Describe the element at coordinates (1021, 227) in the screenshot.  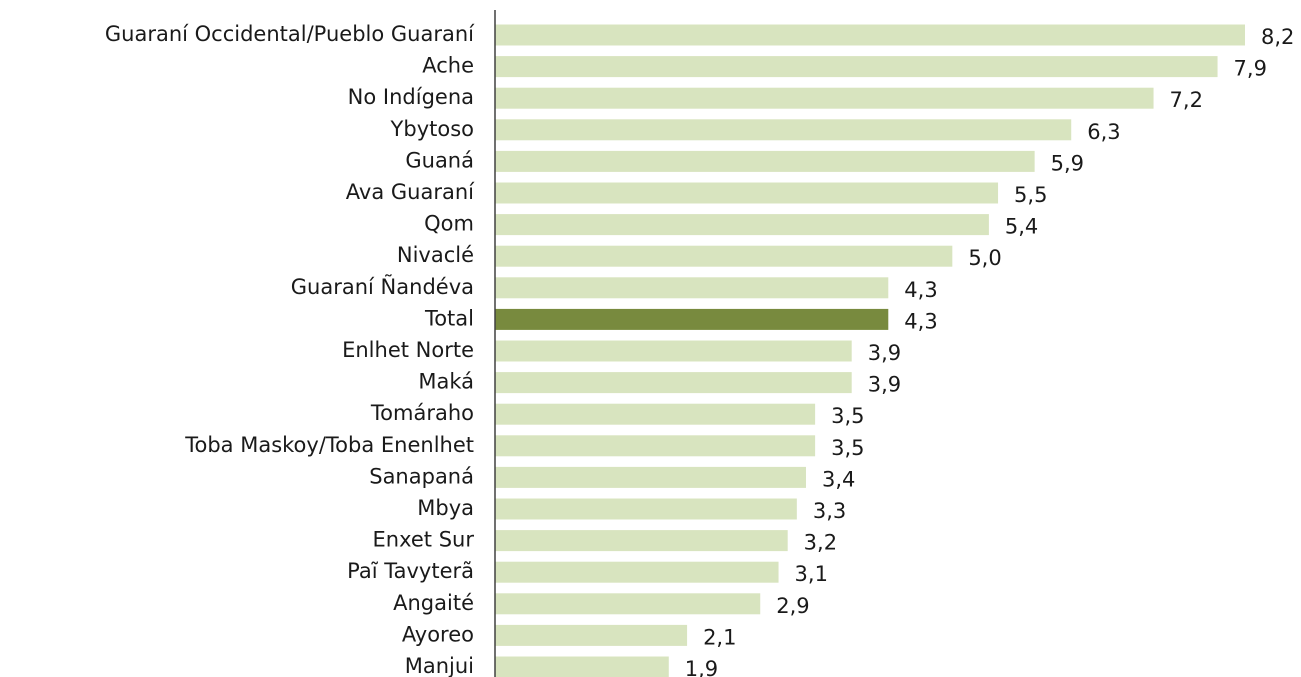
I see `value-label: 5,4` at that location.